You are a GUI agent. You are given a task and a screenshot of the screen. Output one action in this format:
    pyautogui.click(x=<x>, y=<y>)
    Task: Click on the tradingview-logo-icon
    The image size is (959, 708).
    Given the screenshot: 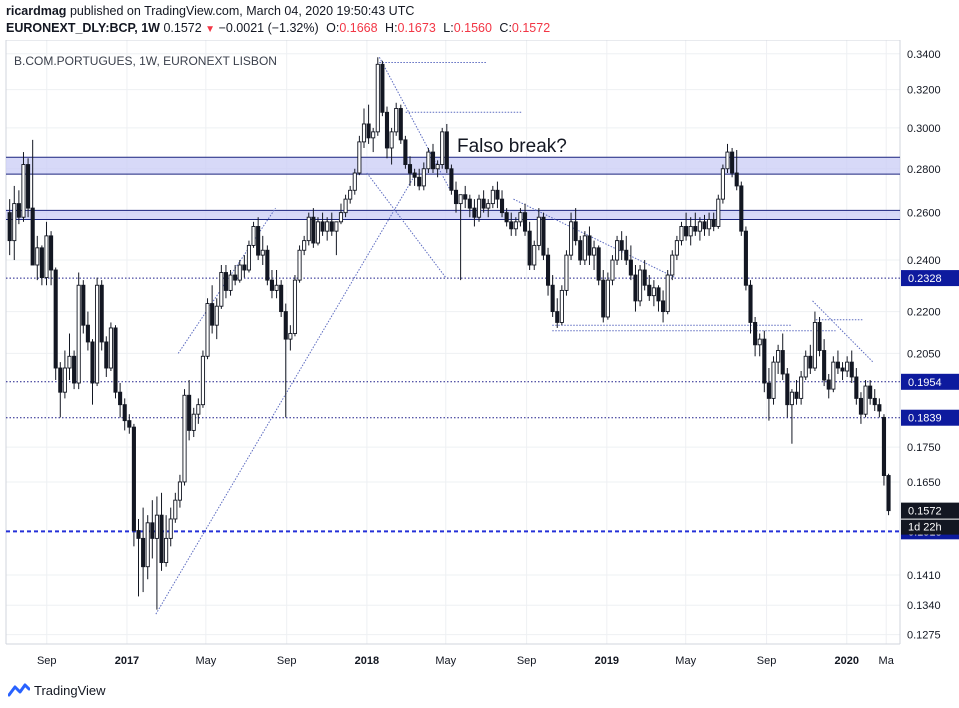 What is the action you would take?
    pyautogui.click(x=19, y=690)
    